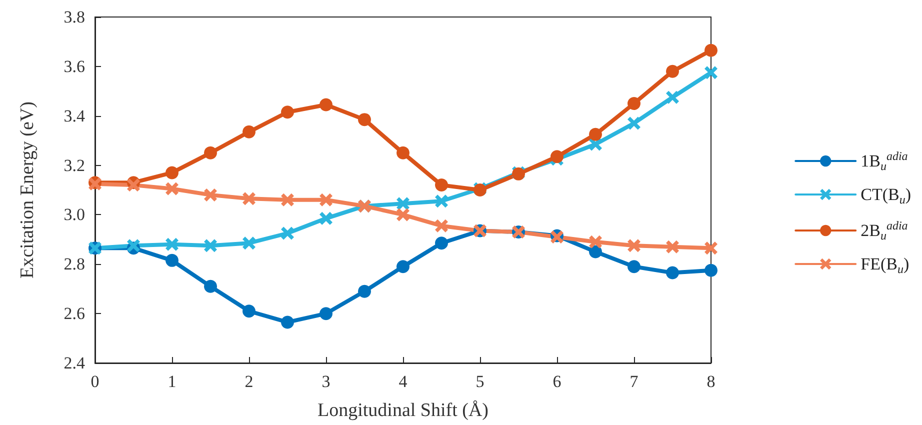 The image size is (922, 425). I want to click on y-tick-label: 3.4, so click(75, 116).